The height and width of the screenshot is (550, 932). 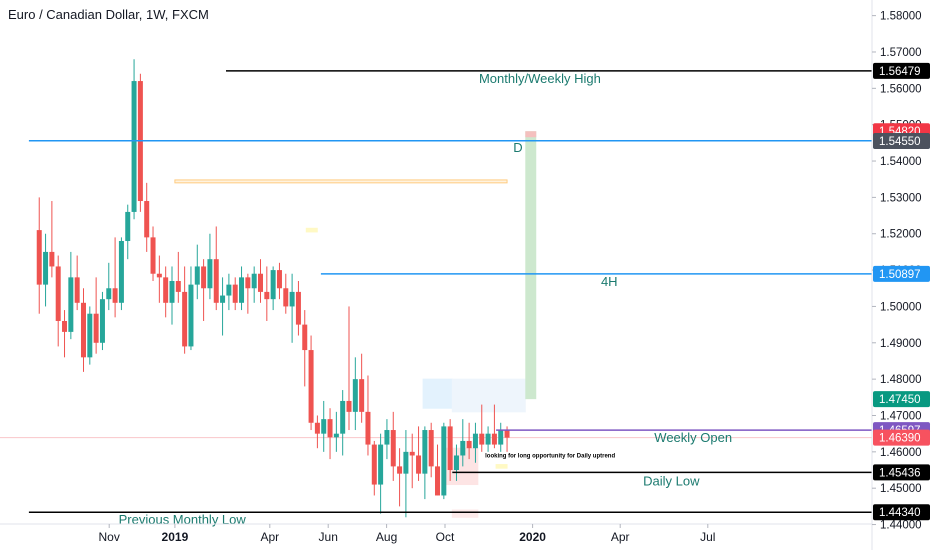 I want to click on level-label: Weekly Open, so click(x=693, y=437).